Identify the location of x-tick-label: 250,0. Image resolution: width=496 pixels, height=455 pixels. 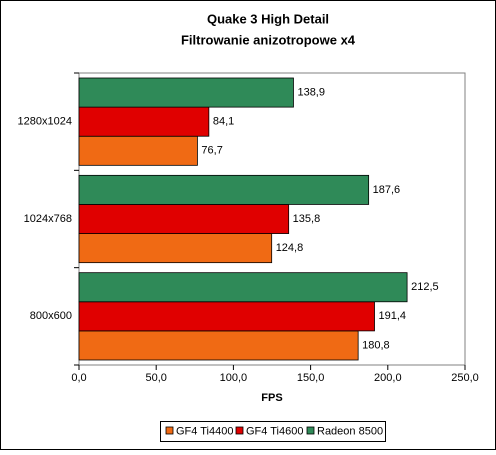
(465, 378).